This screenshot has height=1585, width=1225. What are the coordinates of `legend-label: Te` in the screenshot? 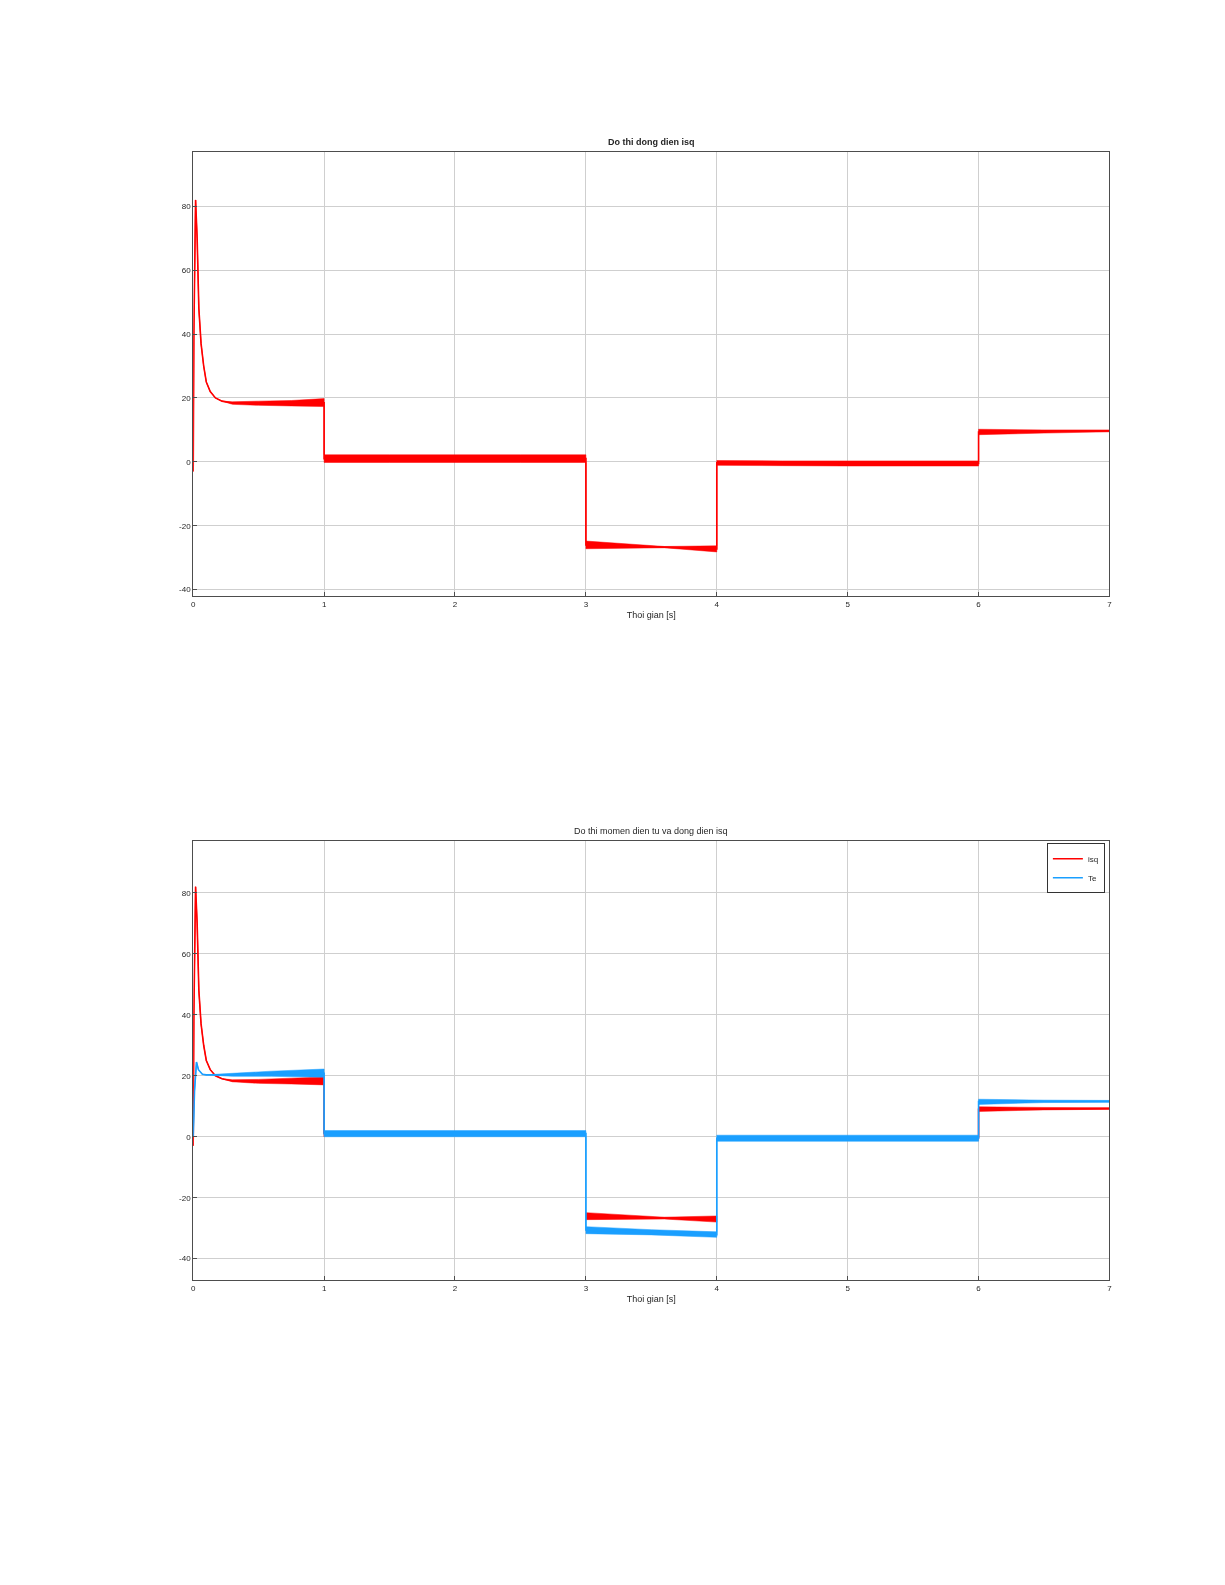 It's located at (1092, 878).